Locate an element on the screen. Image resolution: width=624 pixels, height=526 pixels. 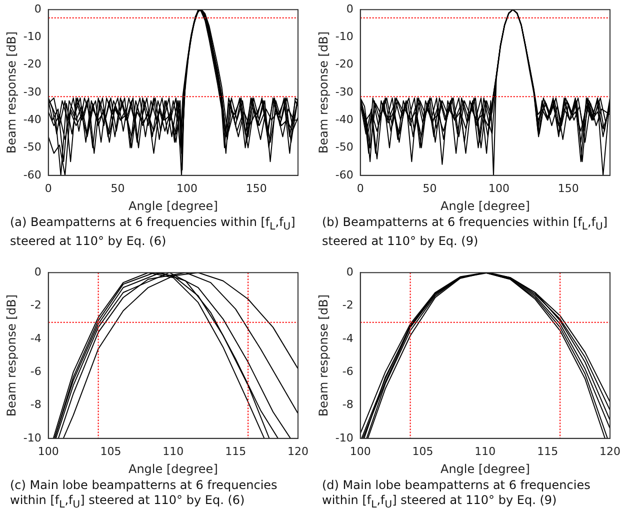
text: (b) Beampatterns at 6 frequencies within [f$_{L}$,f$_{U}$] steered at 110° by Eq. (9) is located at coordinates (465, 231).